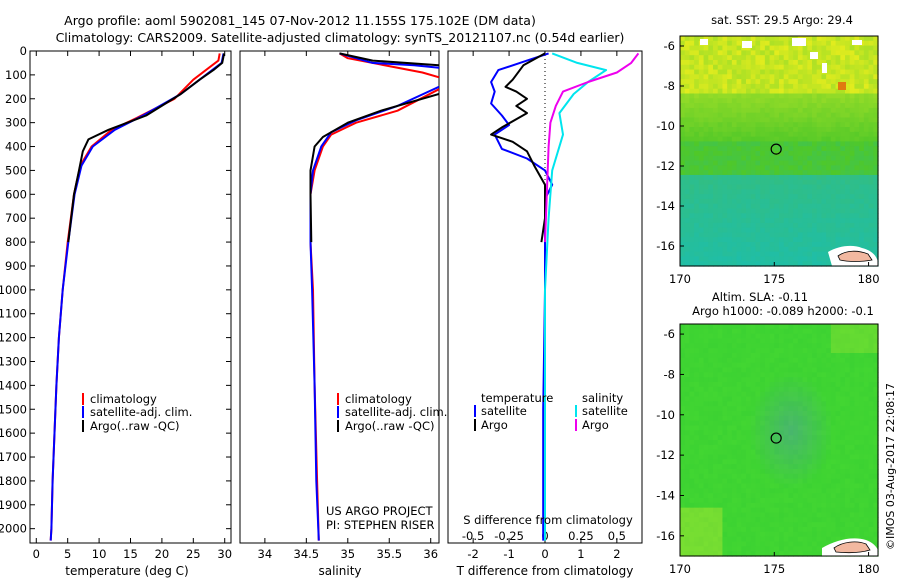  What do you see at coordinates (126, 571) in the screenshot?
I see `temperature-xlabel: temperature (deg C)` at bounding box center [126, 571].